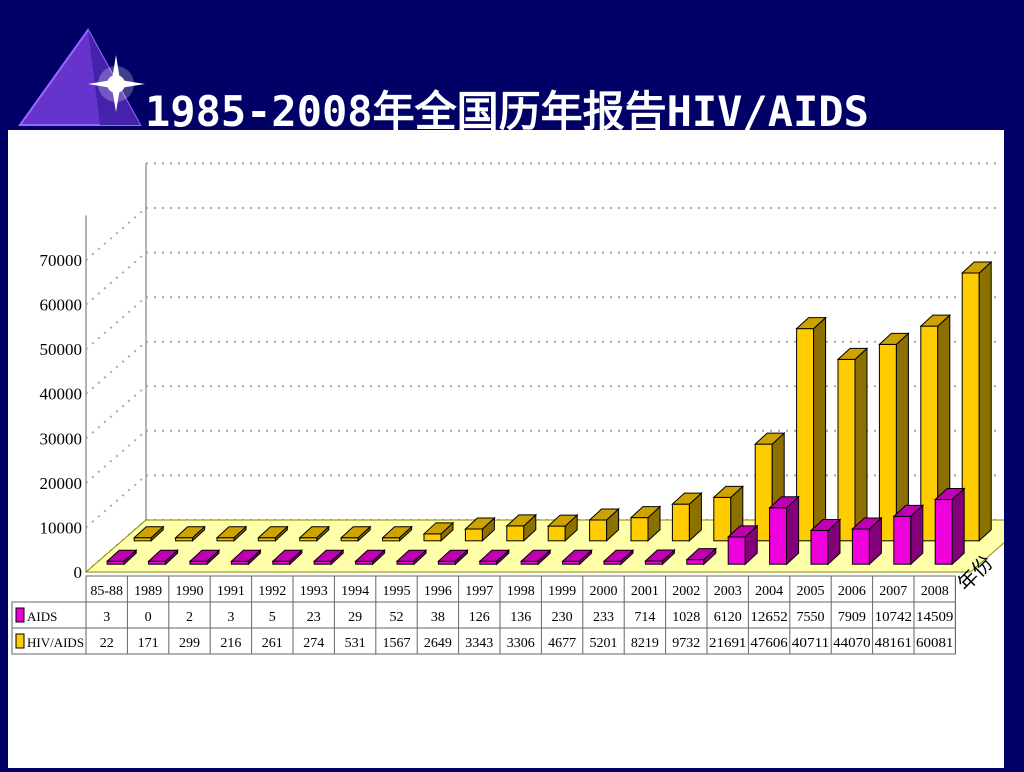 The image size is (1024, 772). What do you see at coordinates (438, 591) in the screenshot?
I see `table-category-label: 1996` at bounding box center [438, 591].